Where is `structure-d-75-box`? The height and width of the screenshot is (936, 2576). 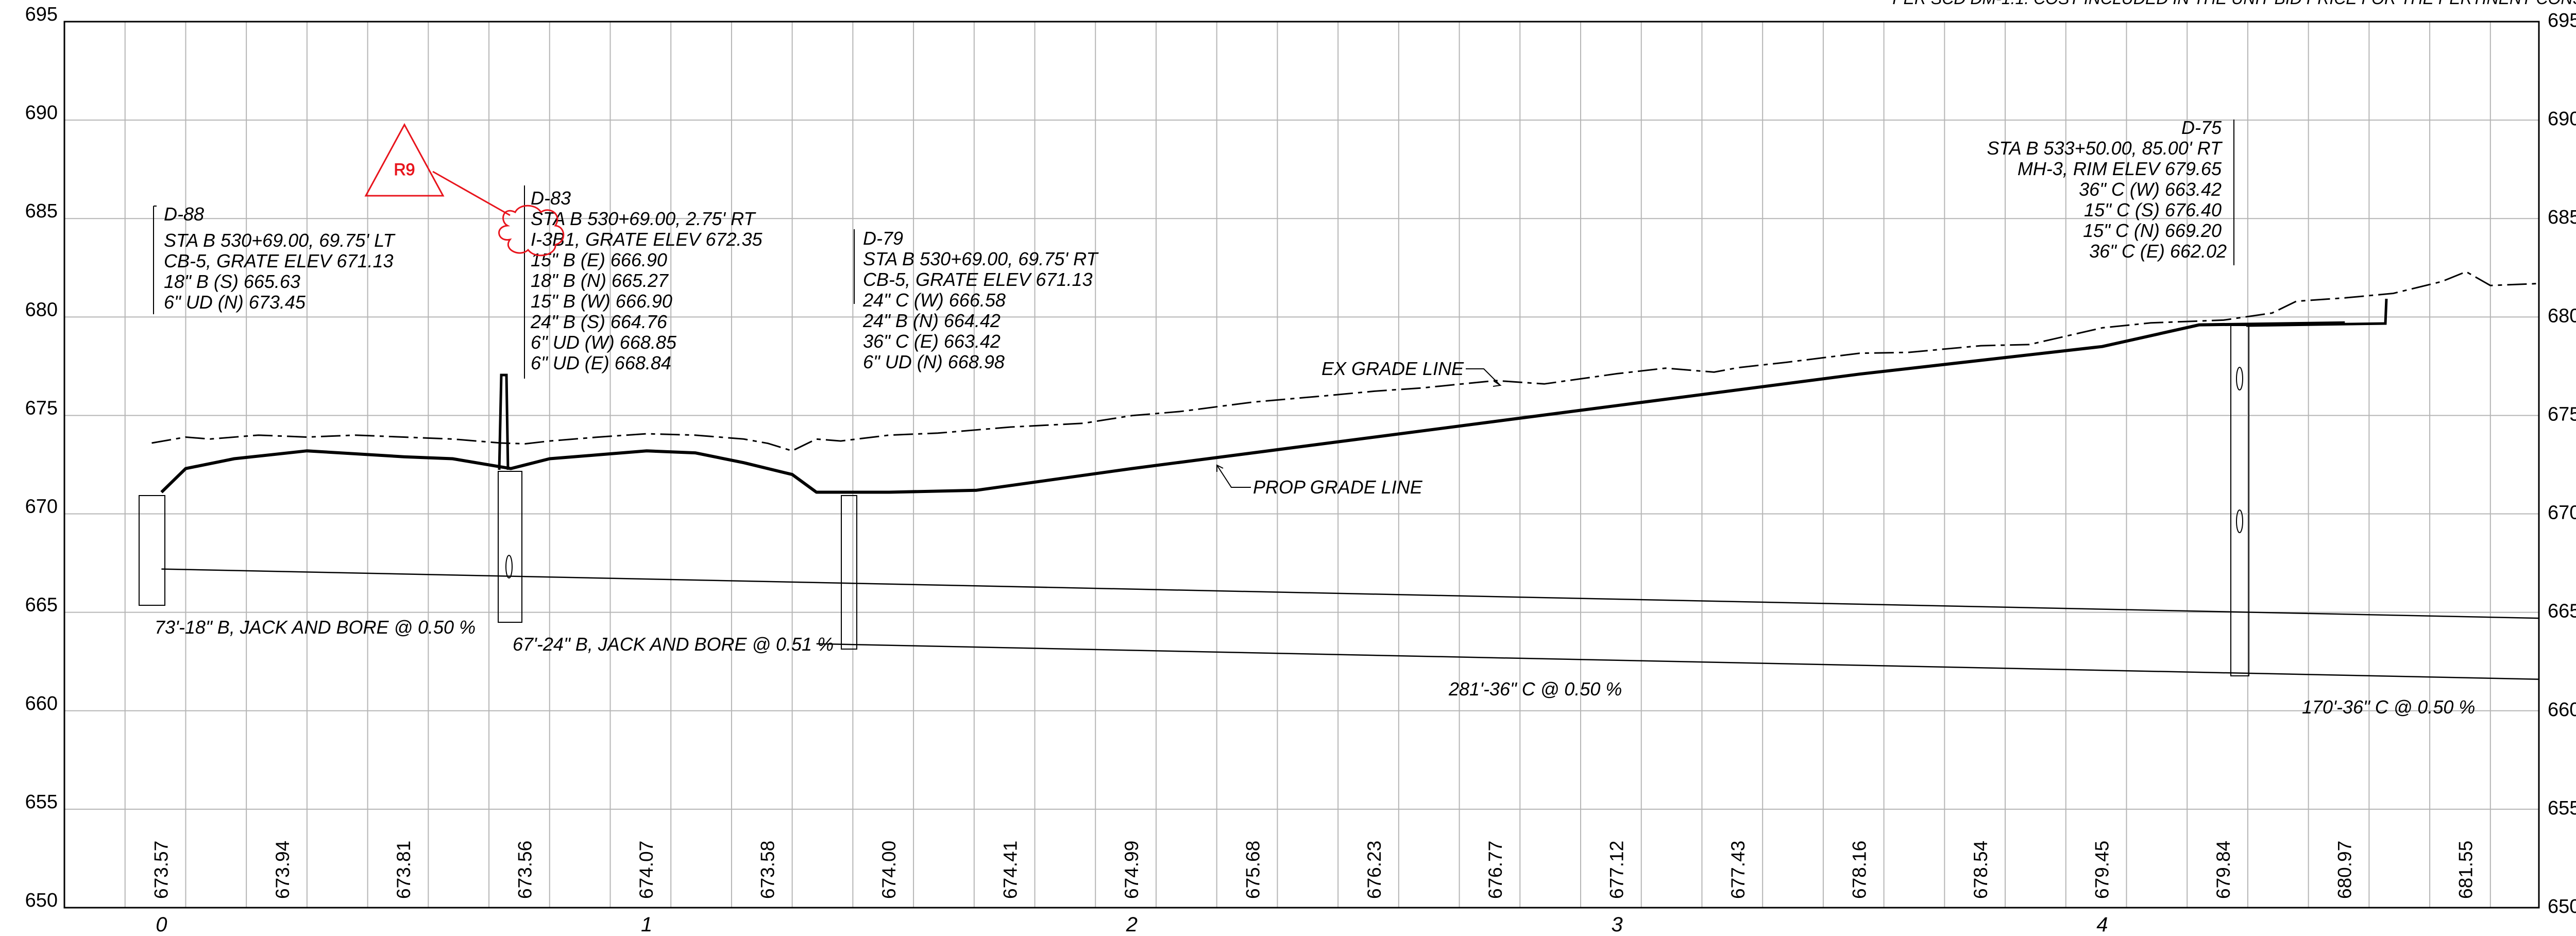 structure-d-75-box is located at coordinates (2239, 398).